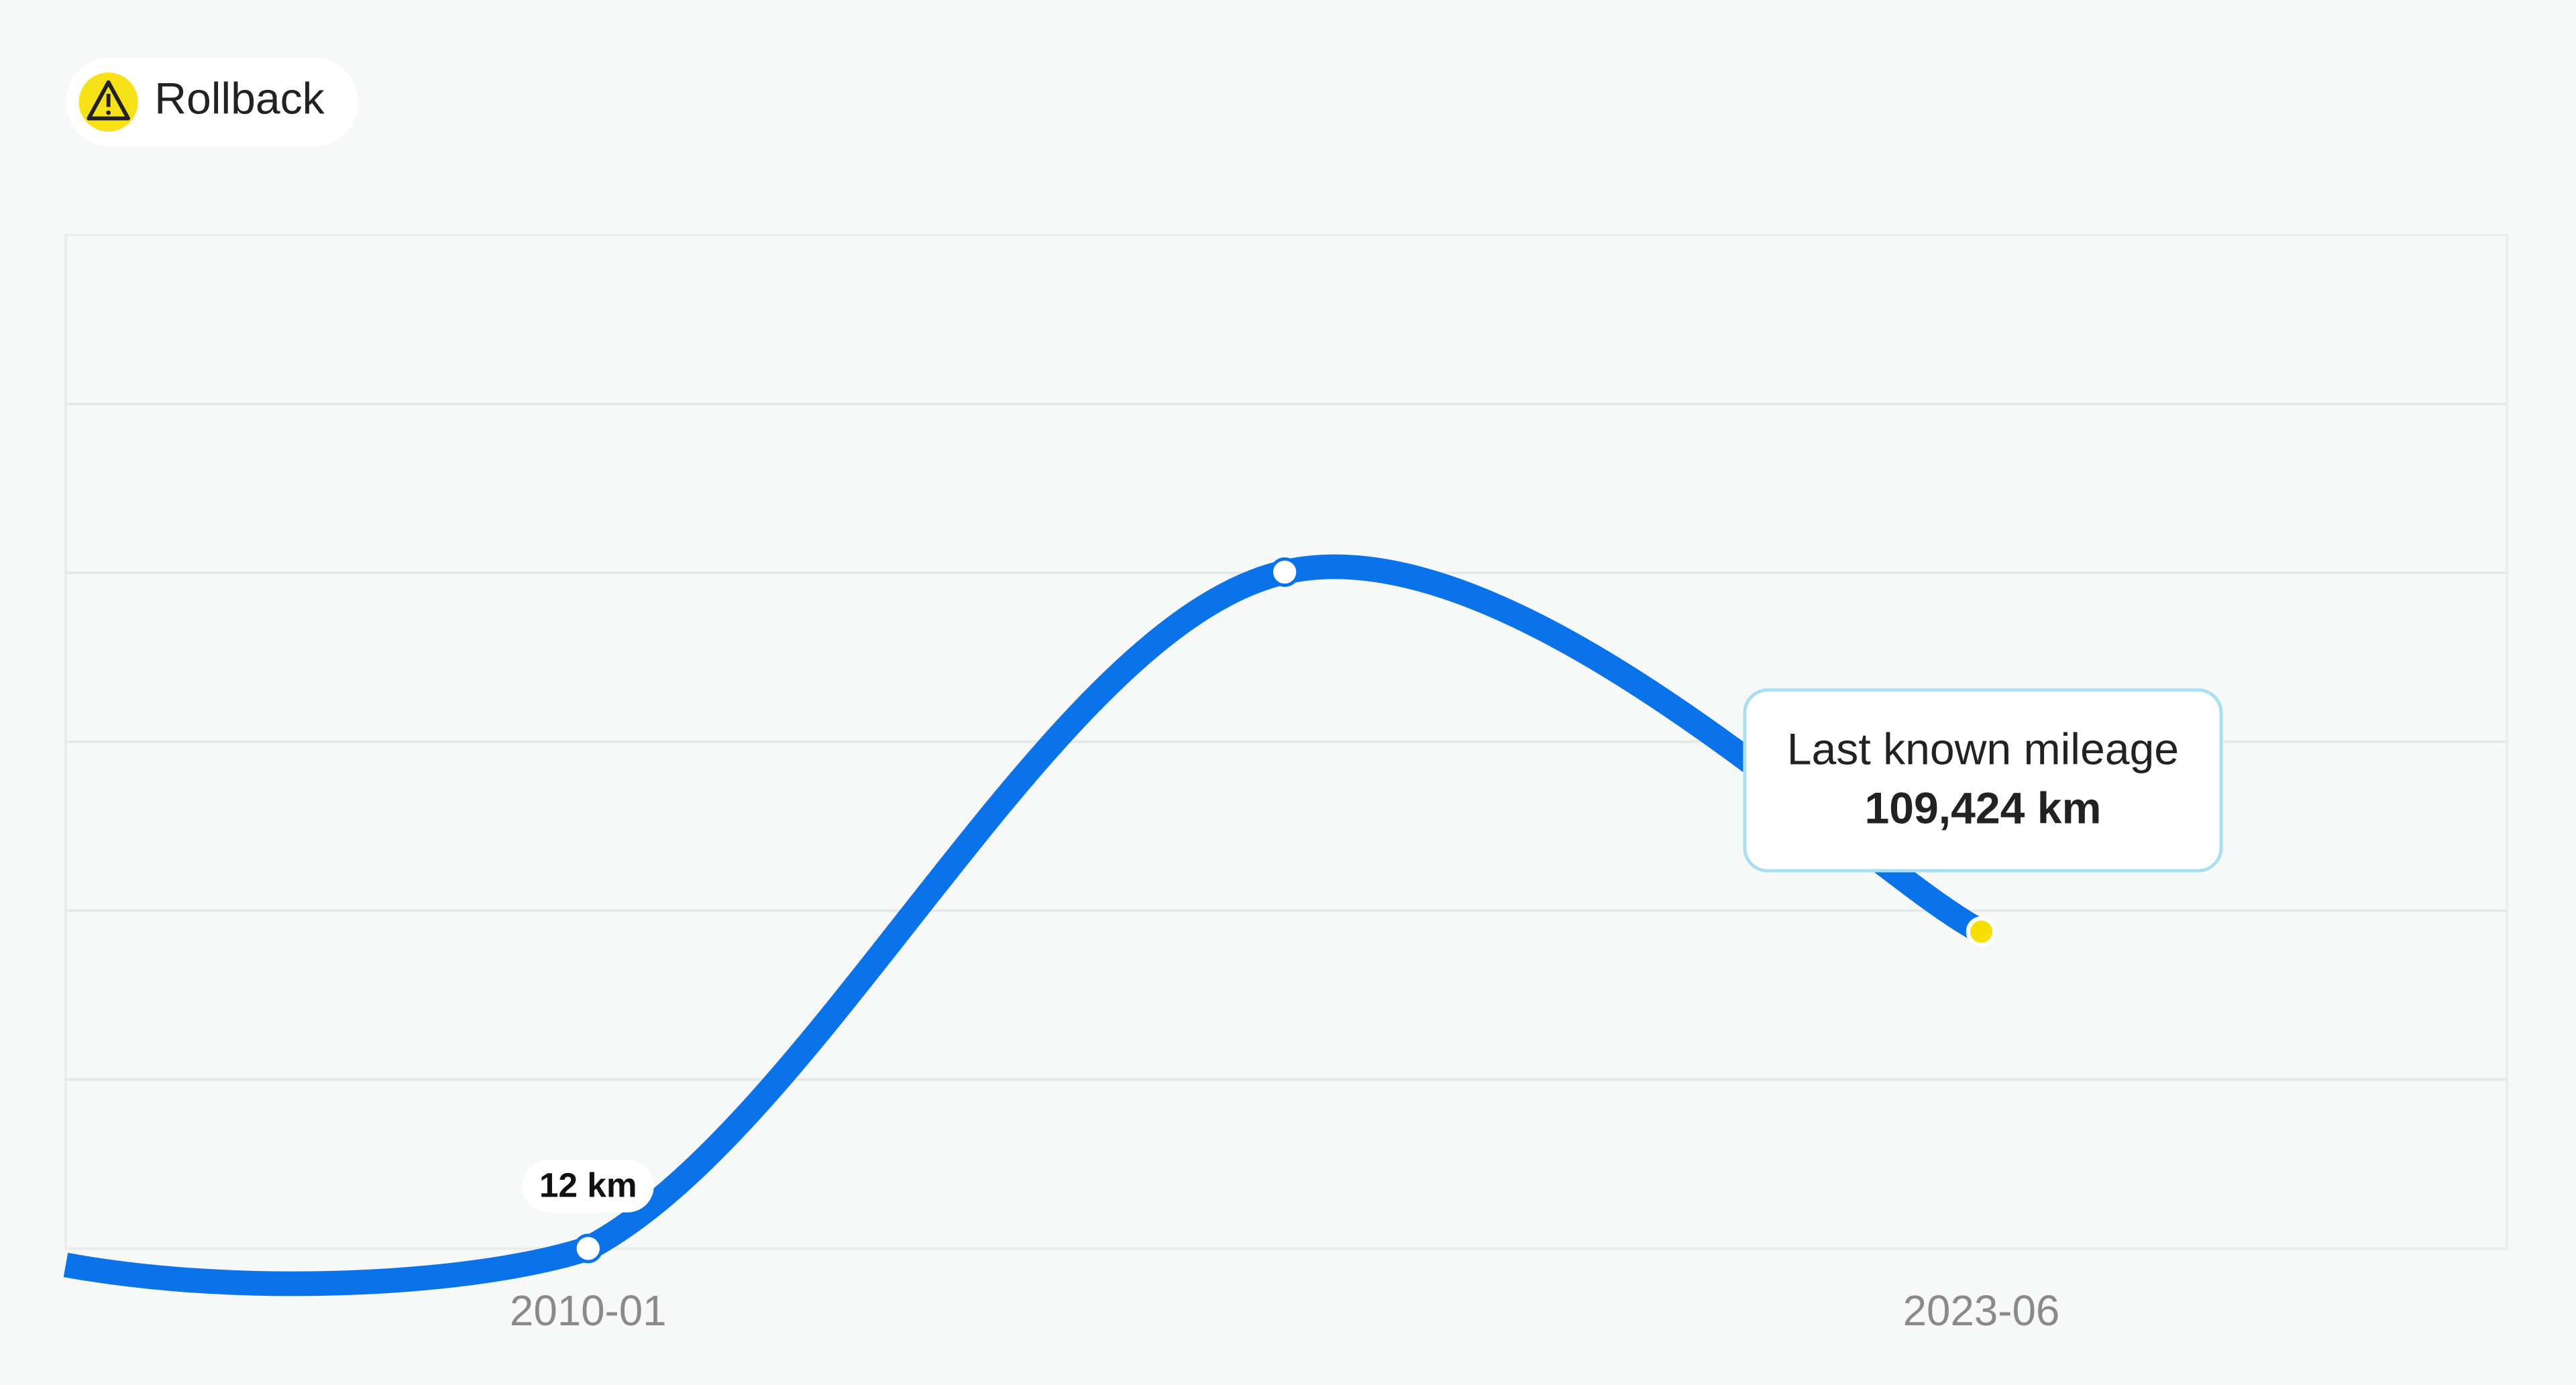 The image size is (2576, 1385). I want to click on badge-text: Rollback, so click(239, 99).